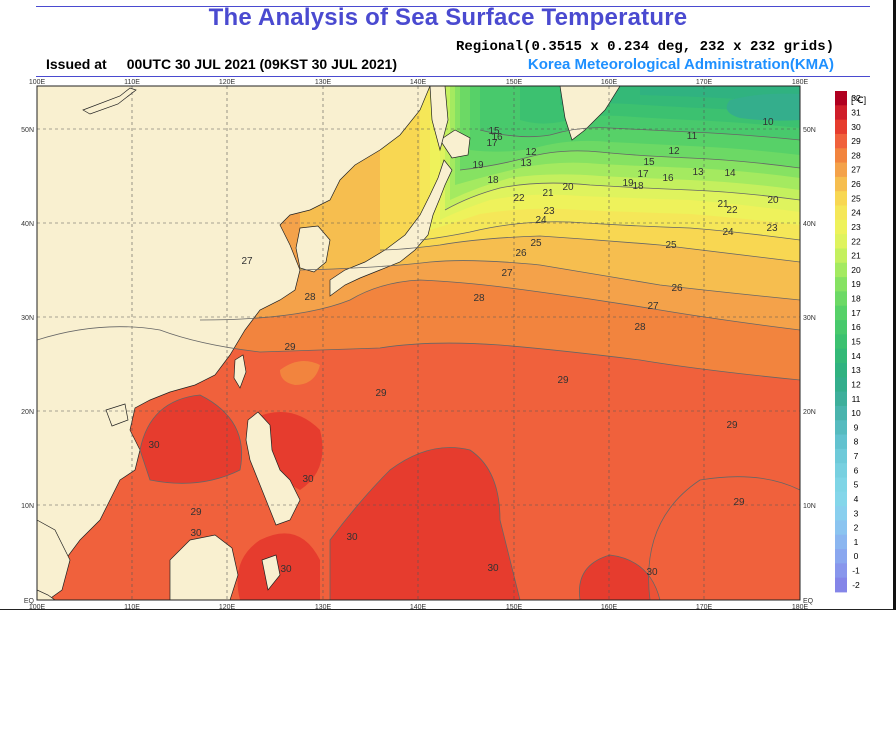 This screenshot has height=747, width=896. What do you see at coordinates (453, 76) in the screenshot?
I see `header-rule-bottom` at bounding box center [453, 76].